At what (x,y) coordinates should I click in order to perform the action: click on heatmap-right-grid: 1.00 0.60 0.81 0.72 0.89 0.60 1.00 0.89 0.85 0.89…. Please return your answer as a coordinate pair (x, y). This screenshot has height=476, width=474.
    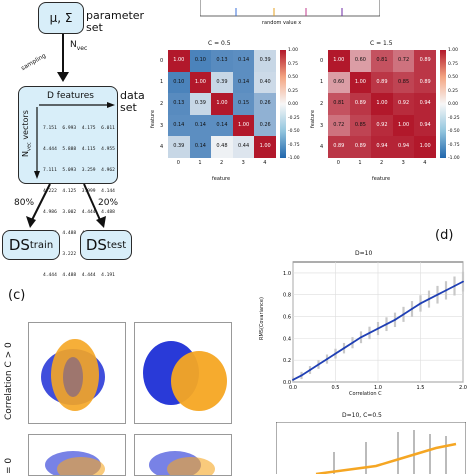
    Looking at the image, I should click on (378, 108).